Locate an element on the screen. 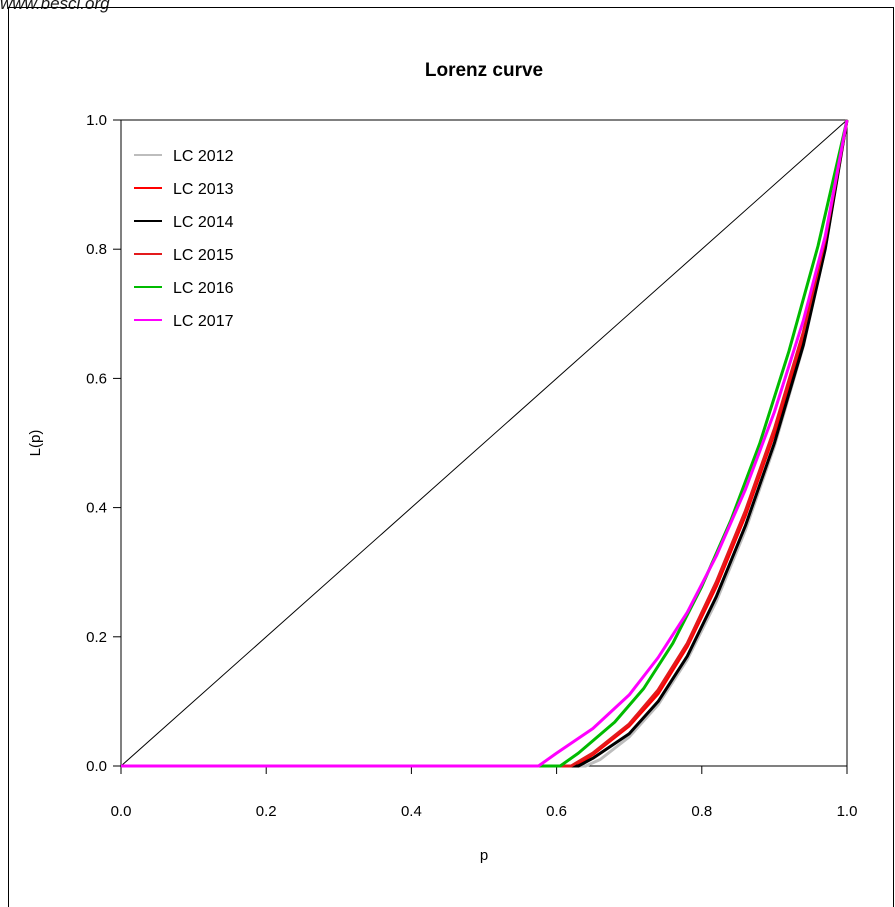 Image resolution: width=895 pixels, height=907 pixels. x-tick-label: 0.0 is located at coordinates (121, 811).